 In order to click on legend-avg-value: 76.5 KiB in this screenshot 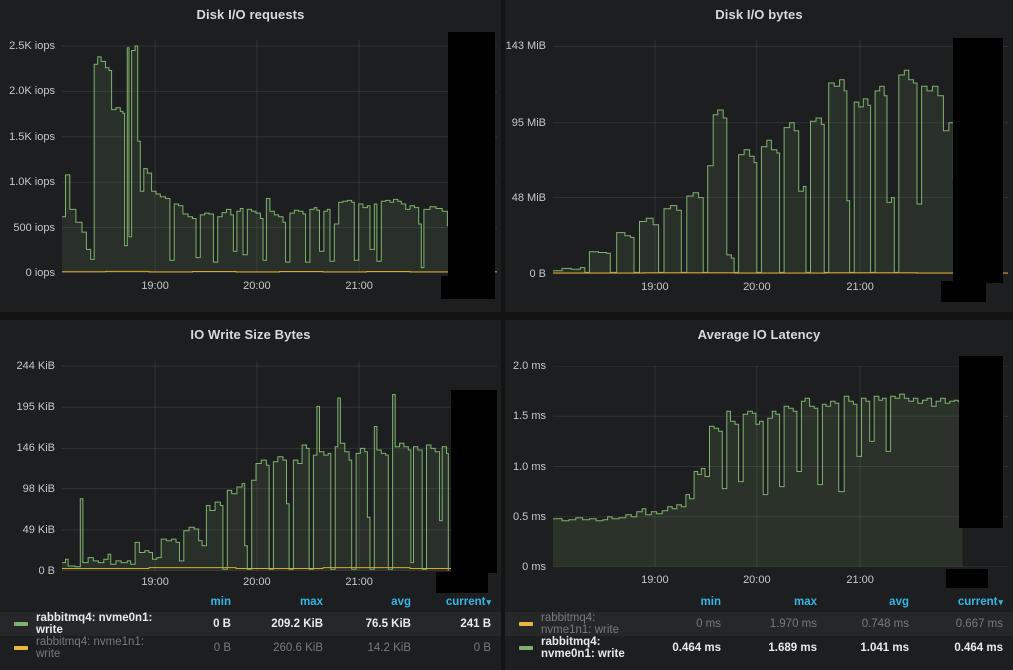, I will do `click(388, 624)`.